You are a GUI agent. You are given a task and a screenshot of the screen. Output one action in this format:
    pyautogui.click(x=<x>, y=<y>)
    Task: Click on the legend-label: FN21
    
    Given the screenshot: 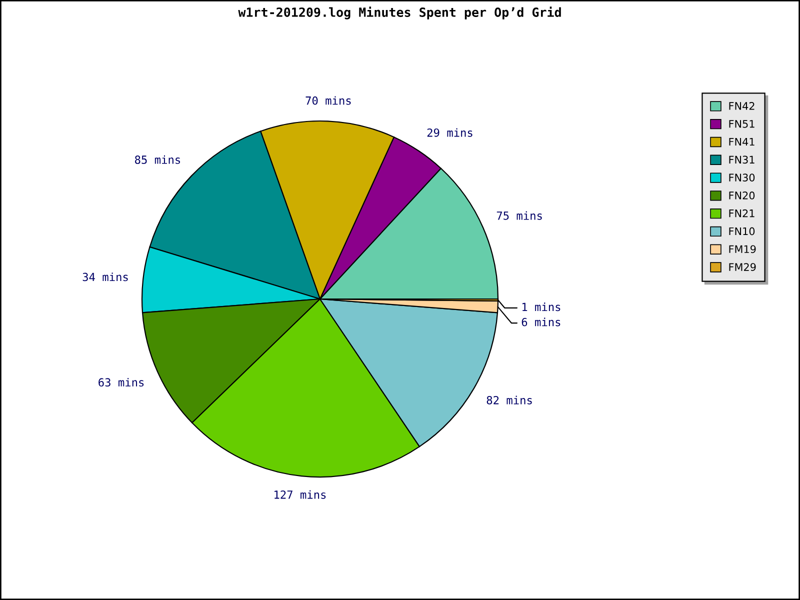 What is the action you would take?
    pyautogui.click(x=741, y=213)
    